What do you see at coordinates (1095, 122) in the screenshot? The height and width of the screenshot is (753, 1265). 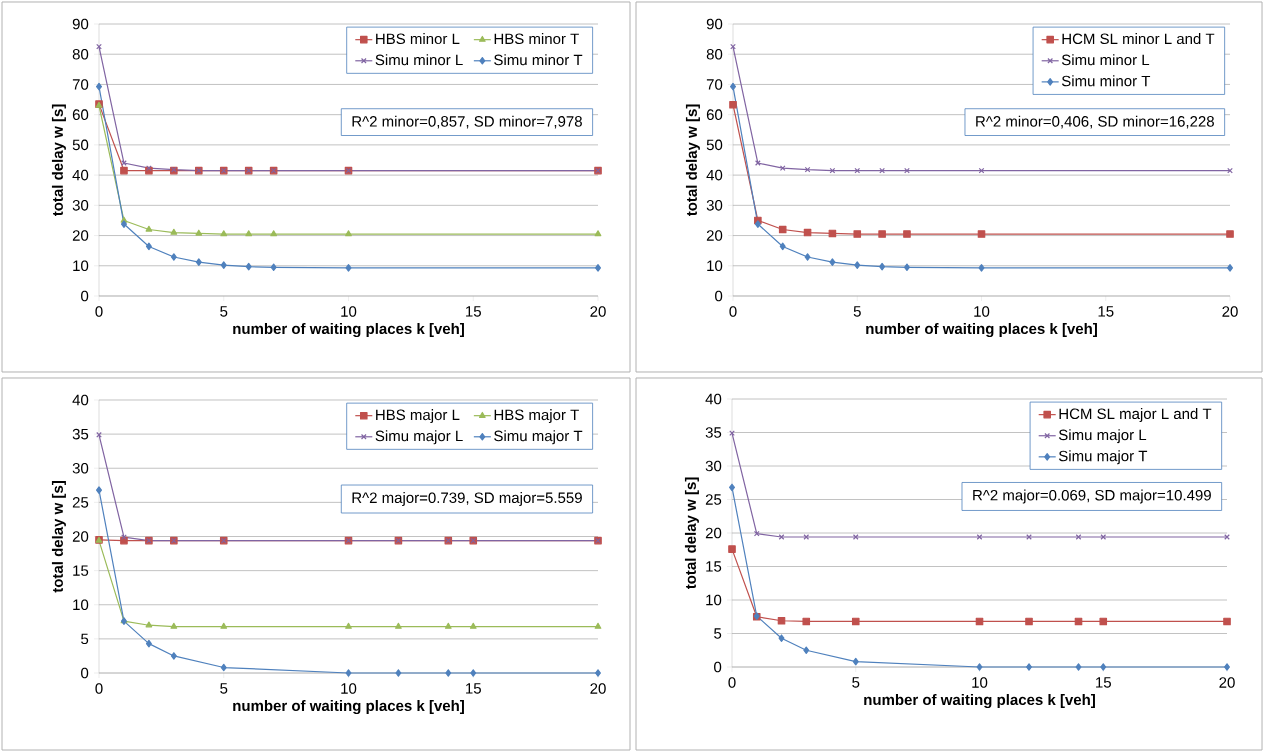 I see `annotation: R^2 minor=0,406, SD minor=16,228` at bounding box center [1095, 122].